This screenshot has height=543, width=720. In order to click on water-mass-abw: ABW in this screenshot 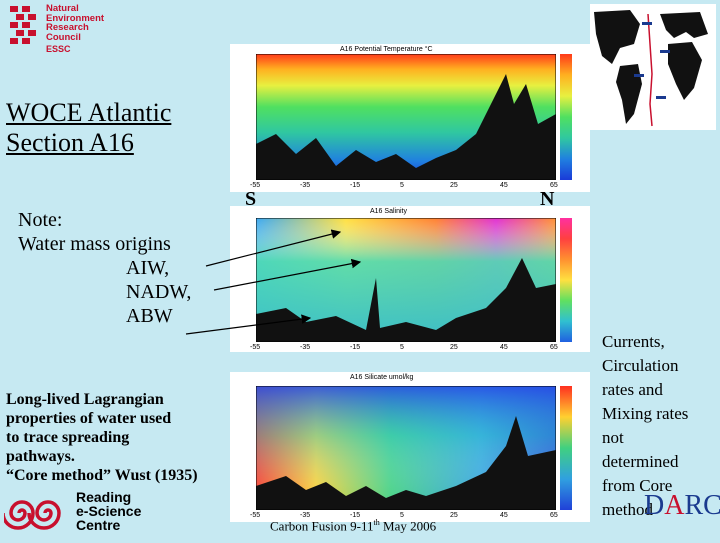, I will do `click(149, 316)`.